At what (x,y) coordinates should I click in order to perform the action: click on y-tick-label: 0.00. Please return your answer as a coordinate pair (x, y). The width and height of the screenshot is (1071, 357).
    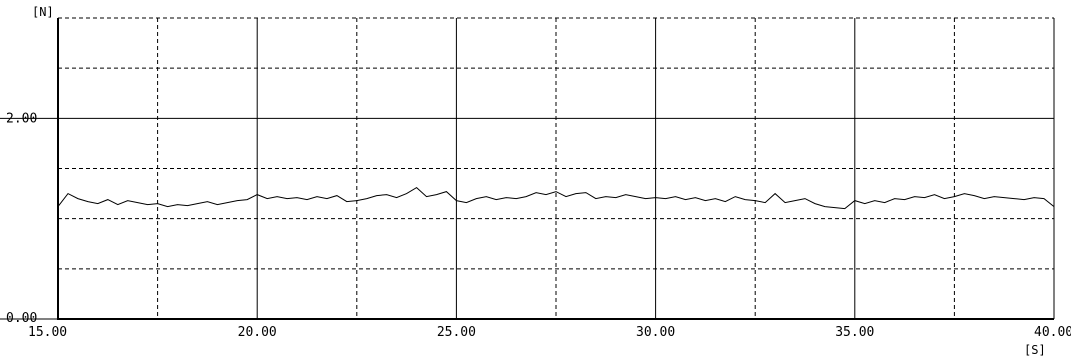
    Looking at the image, I should click on (21, 318).